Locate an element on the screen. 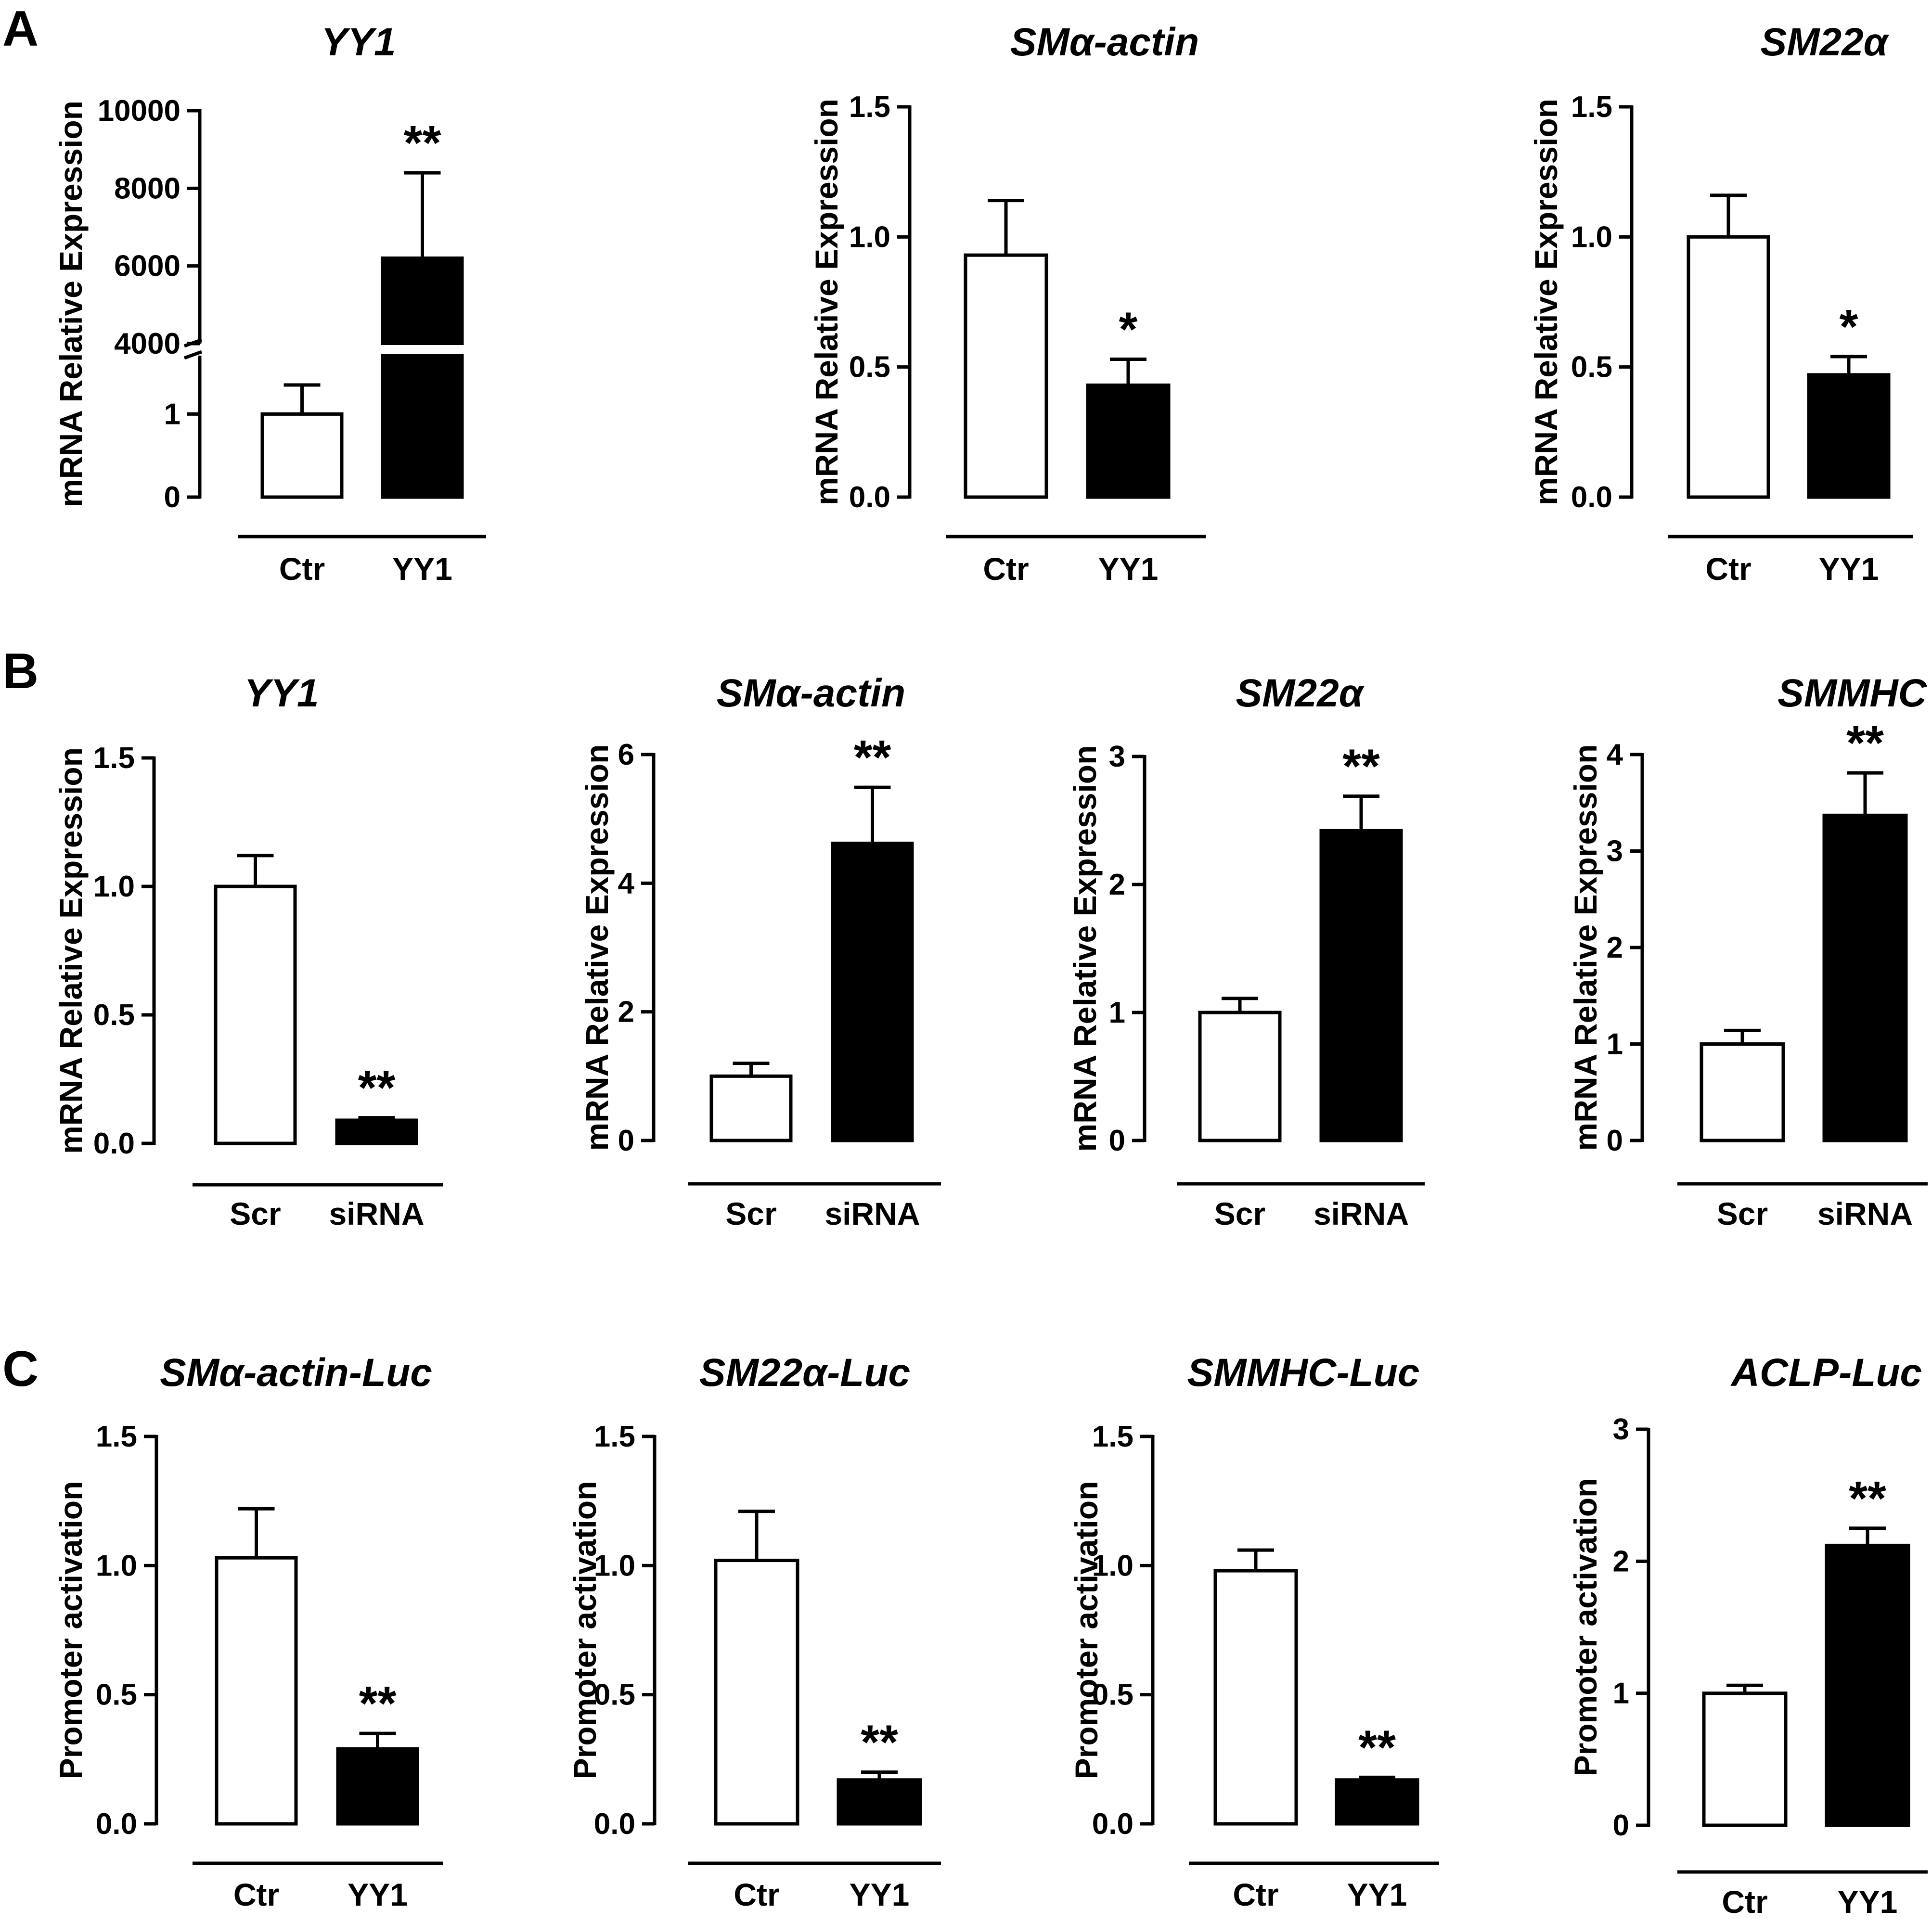  chart-title: ACLP-Luc is located at coordinates (1826, 1373).